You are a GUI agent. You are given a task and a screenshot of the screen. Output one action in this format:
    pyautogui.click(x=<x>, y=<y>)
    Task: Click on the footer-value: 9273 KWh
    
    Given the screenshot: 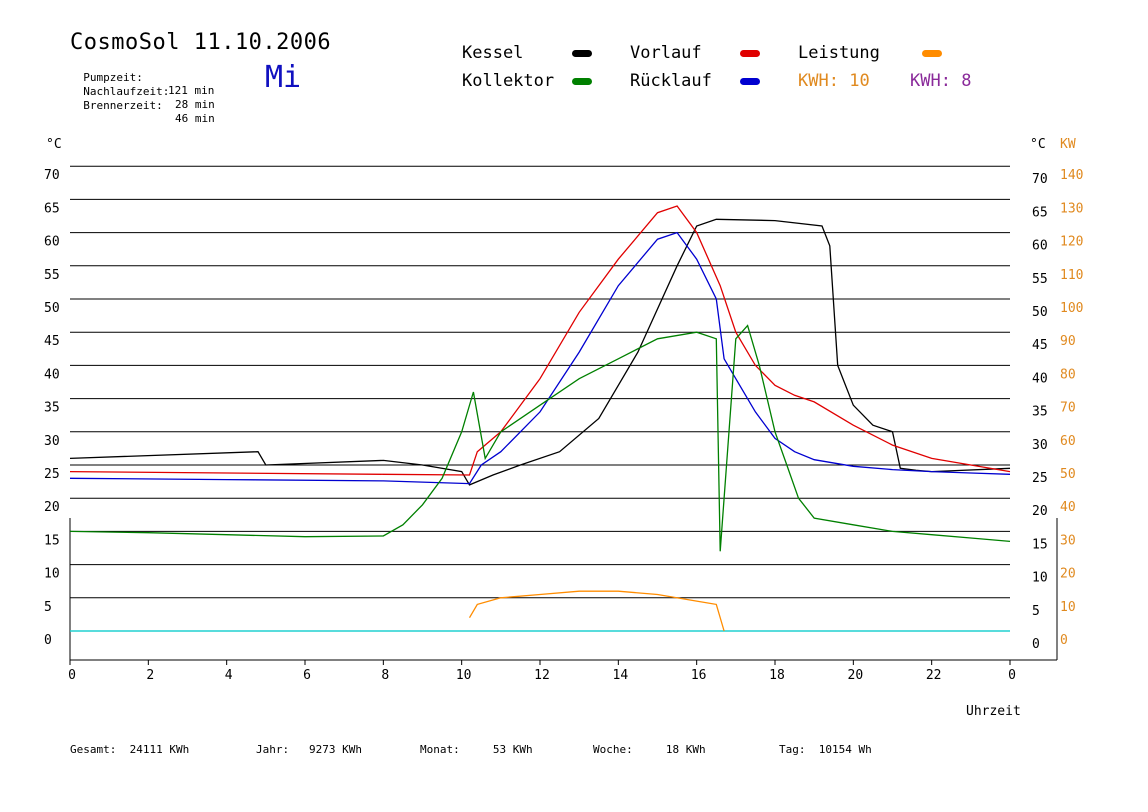 What is the action you would take?
    pyautogui.click(x=335, y=749)
    